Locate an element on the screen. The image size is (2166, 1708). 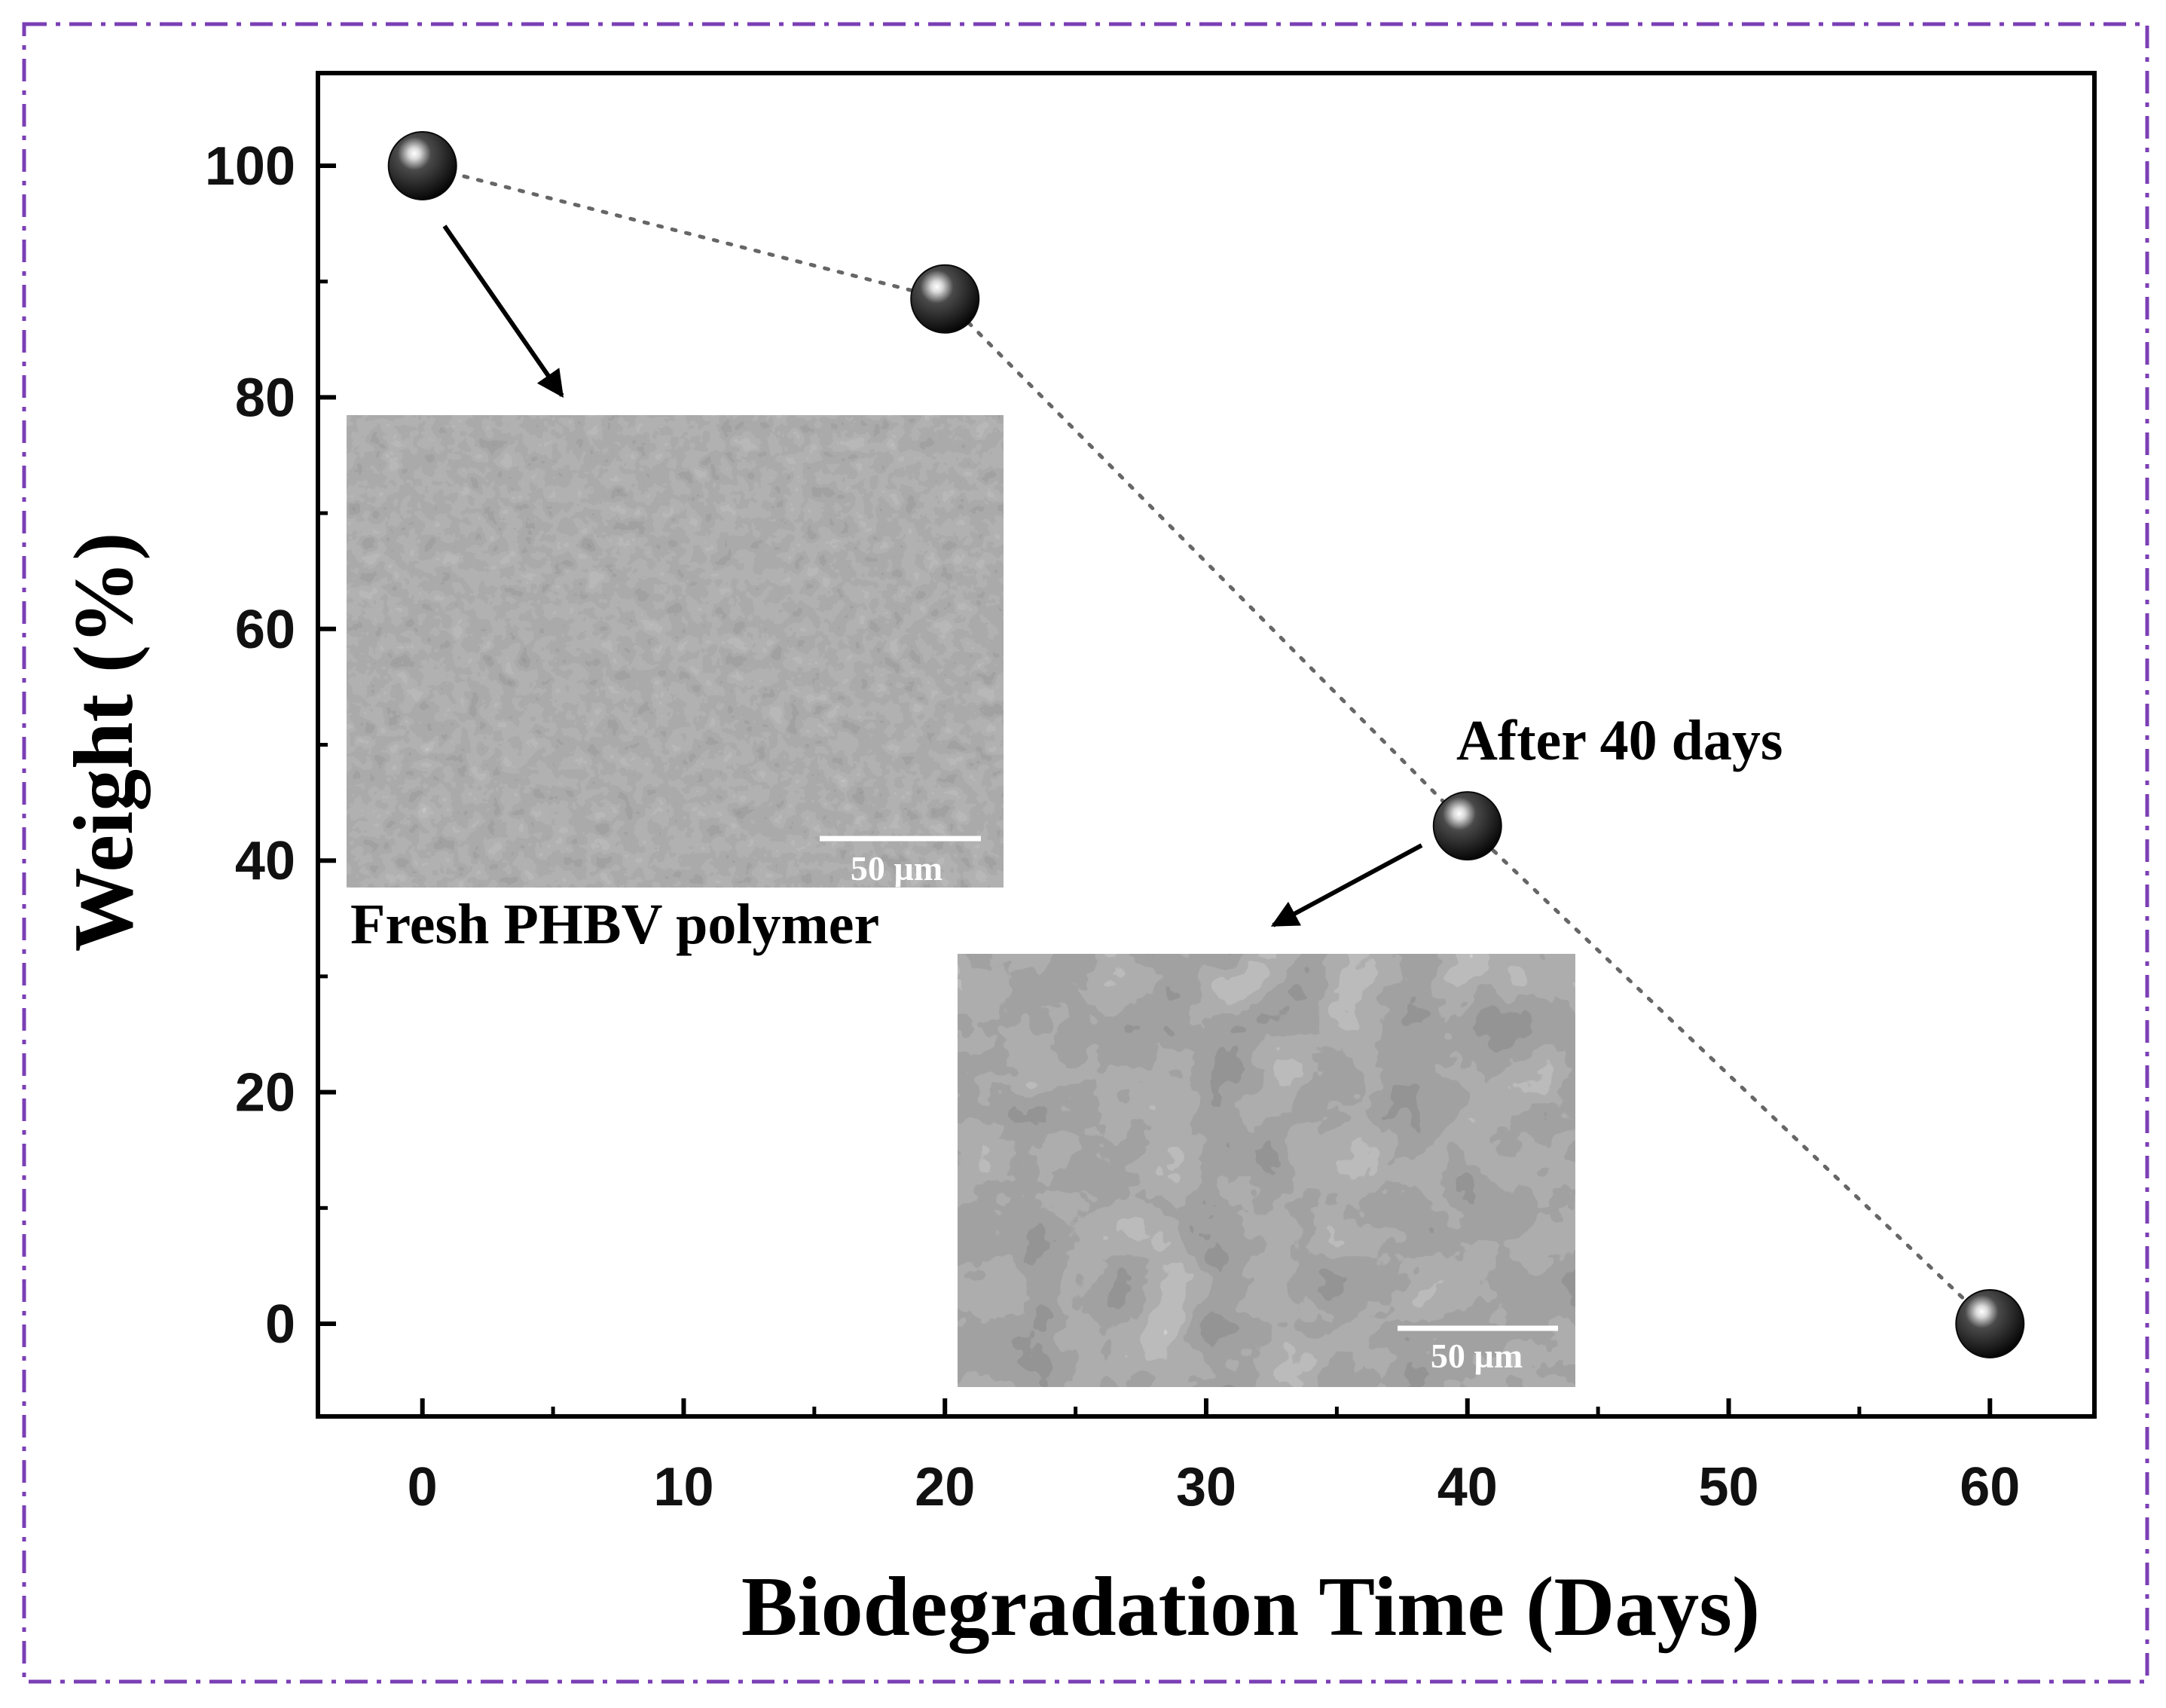
x-tick-label: 50 is located at coordinates (1728, 1487).